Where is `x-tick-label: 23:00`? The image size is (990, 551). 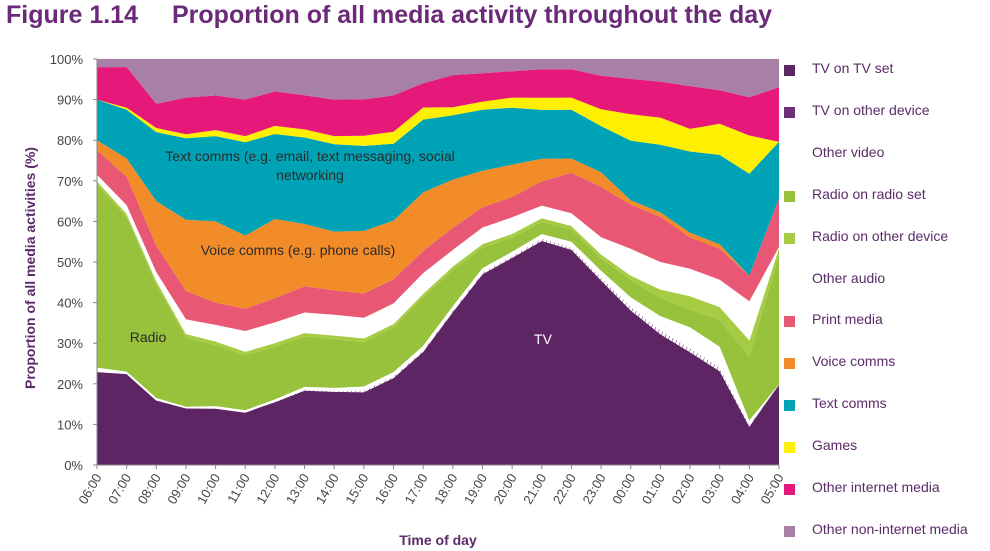 x-tick-label: 23:00 is located at coordinates (593, 489).